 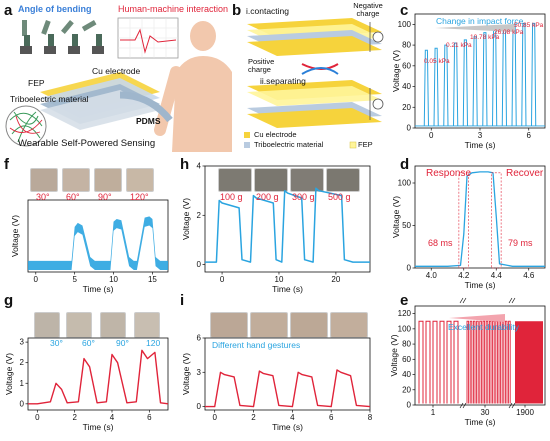 What do you see at coordinates (529, 25) in the screenshot?
I see `c-pressure-5: 50.85 kPa` at bounding box center [529, 25].